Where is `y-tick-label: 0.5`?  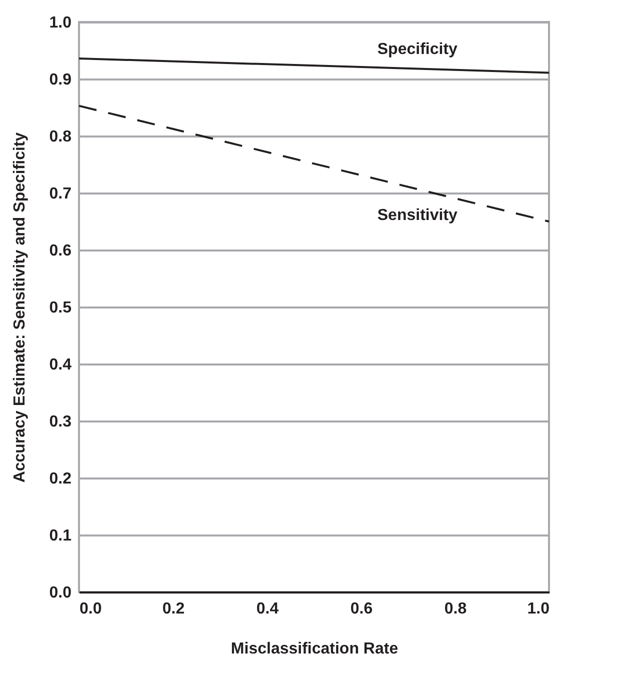
y-tick-label: 0.5 is located at coordinates (60, 308).